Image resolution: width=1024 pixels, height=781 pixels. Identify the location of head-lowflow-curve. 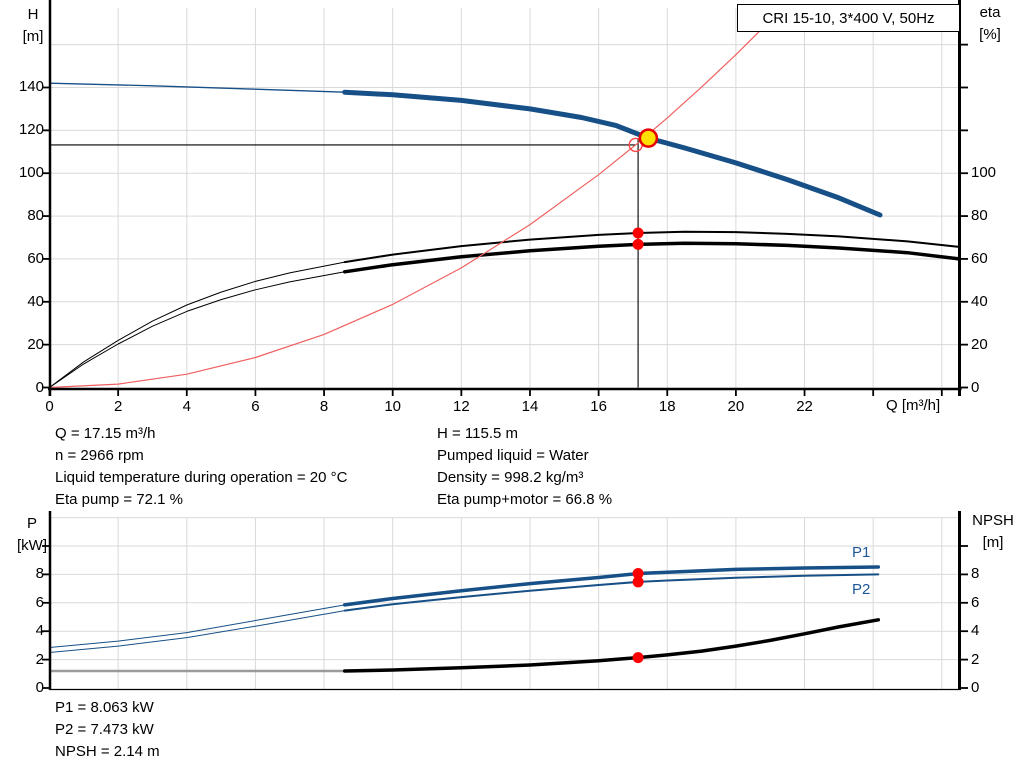
(197, 87).